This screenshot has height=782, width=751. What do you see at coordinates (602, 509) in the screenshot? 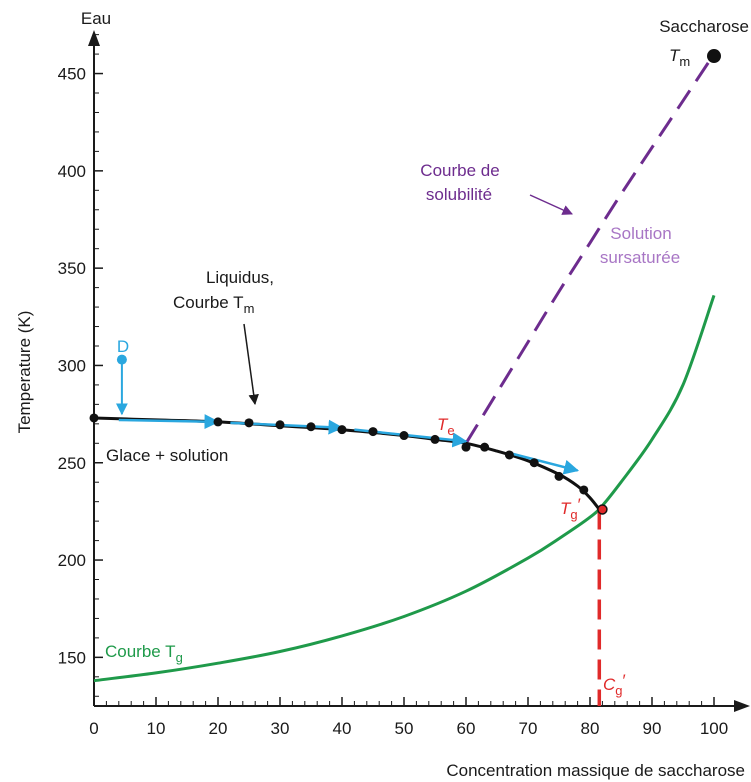
I see `tg-prime-point` at bounding box center [602, 509].